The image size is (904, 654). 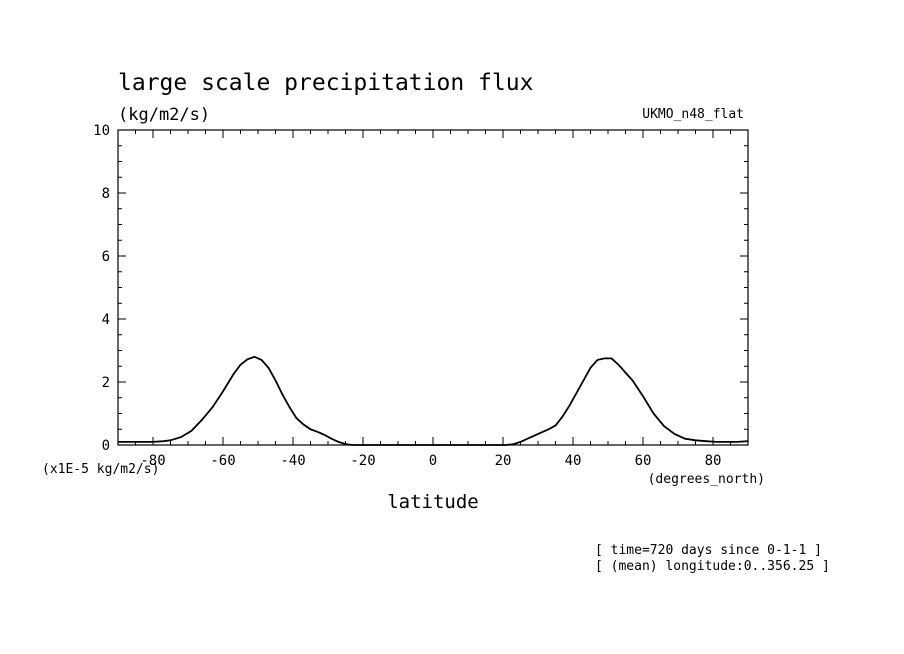 I want to click on x-tick-label: -20, so click(x=362, y=461).